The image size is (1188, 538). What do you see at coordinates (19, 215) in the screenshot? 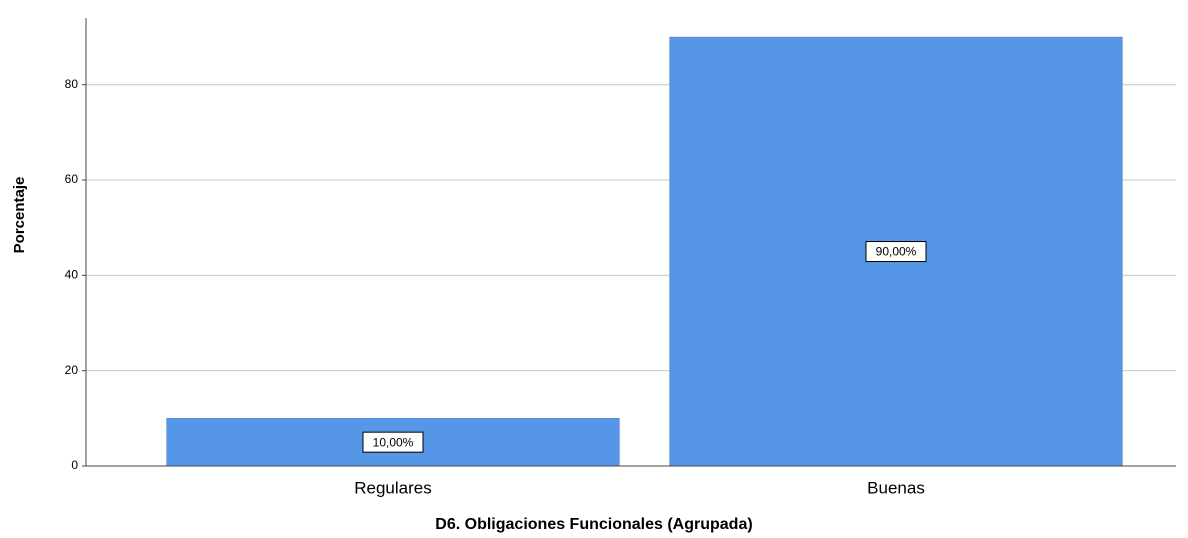
I see `y-axis-label: Porcentaje` at bounding box center [19, 215].